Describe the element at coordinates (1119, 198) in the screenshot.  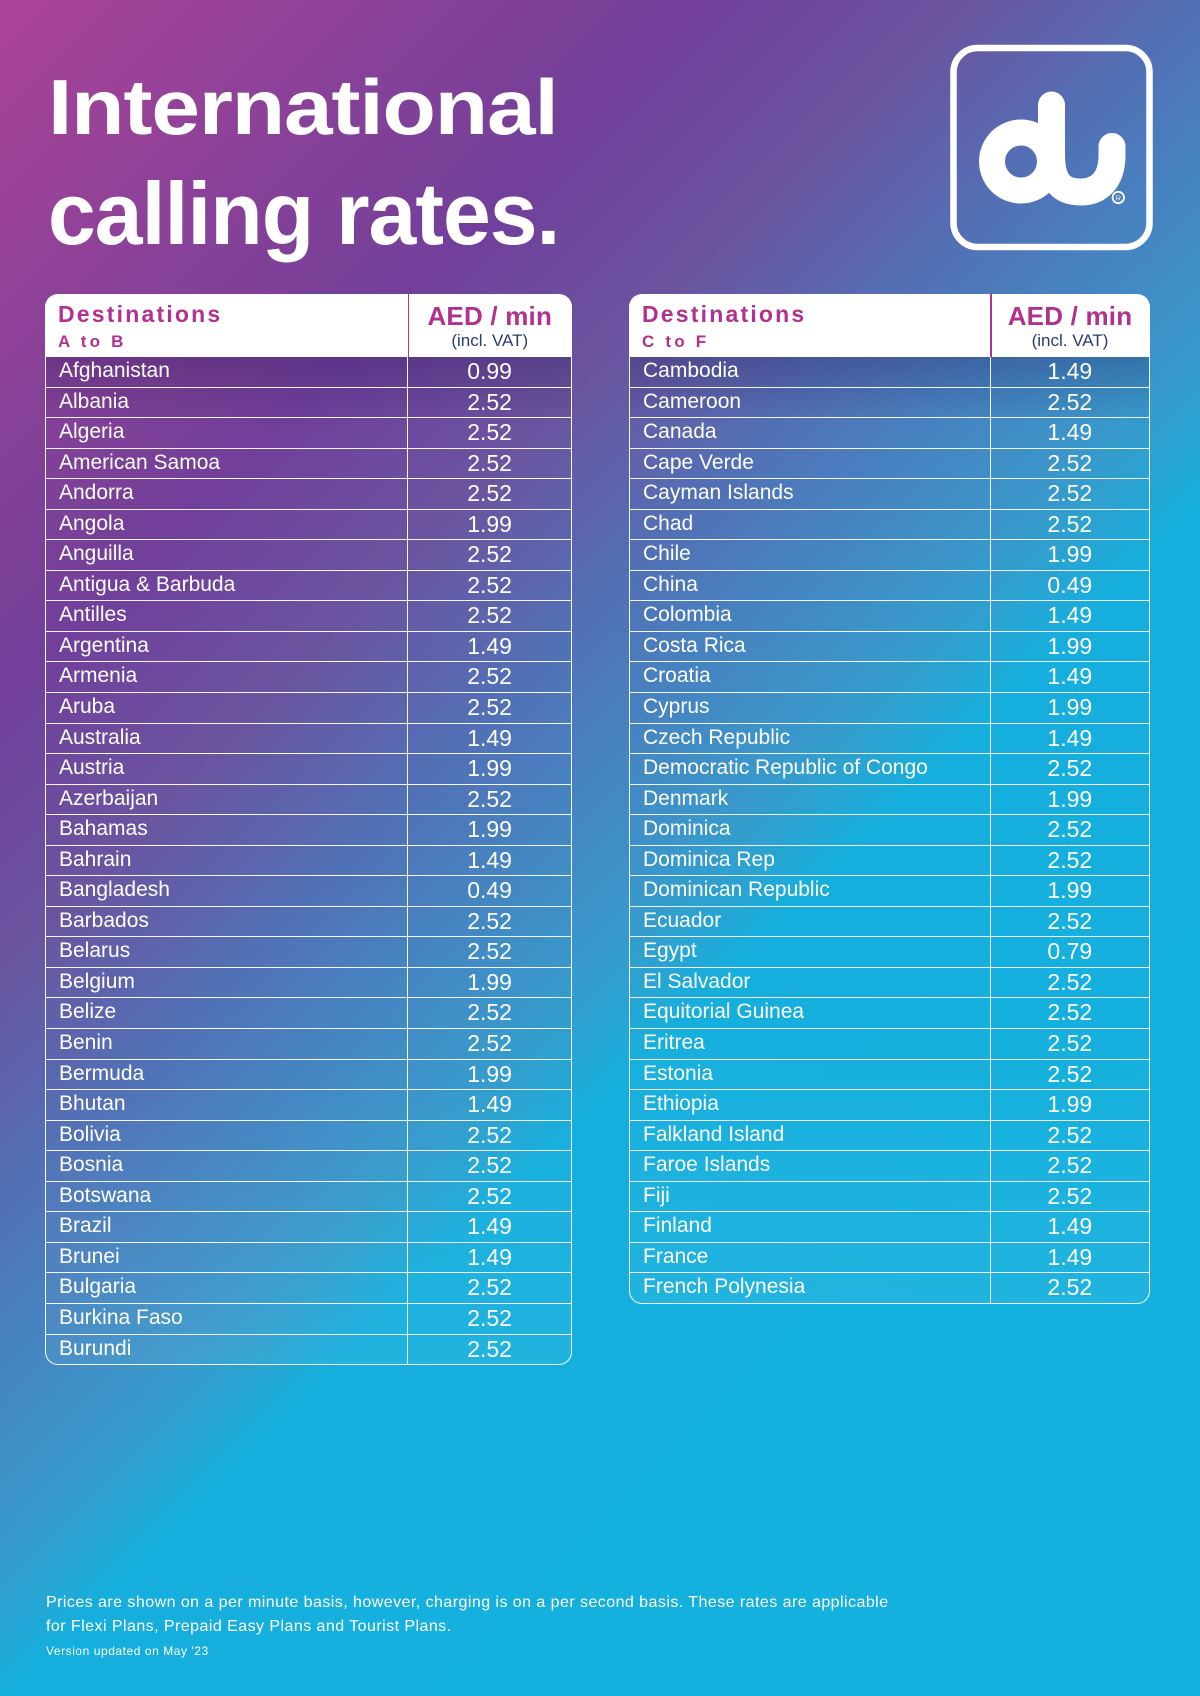
I see `svg-text: R` at that location.